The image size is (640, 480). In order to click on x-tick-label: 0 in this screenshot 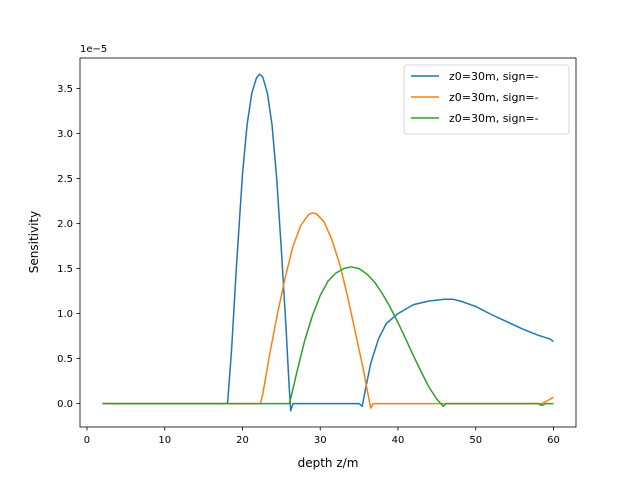, I will do `click(87, 440)`.